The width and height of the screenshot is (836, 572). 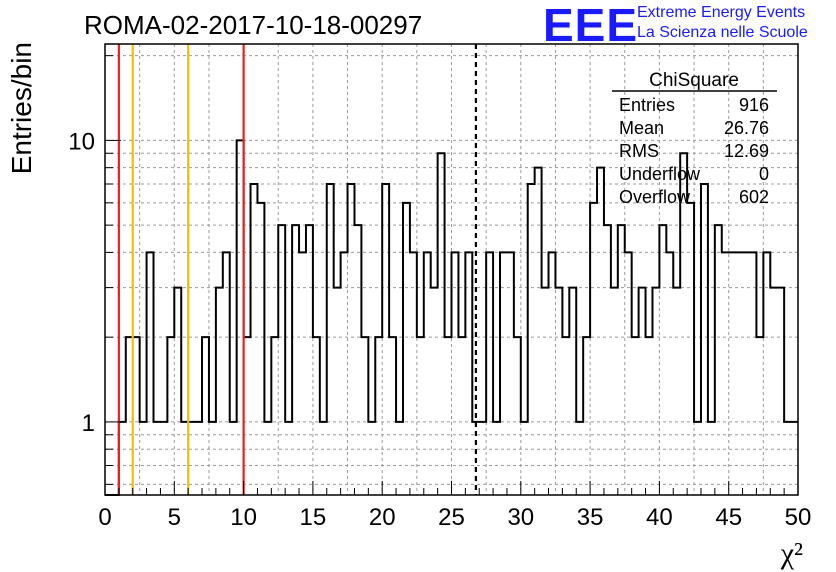 What do you see at coordinates (104, 517) in the screenshot?
I see `x-tick-label: 0` at bounding box center [104, 517].